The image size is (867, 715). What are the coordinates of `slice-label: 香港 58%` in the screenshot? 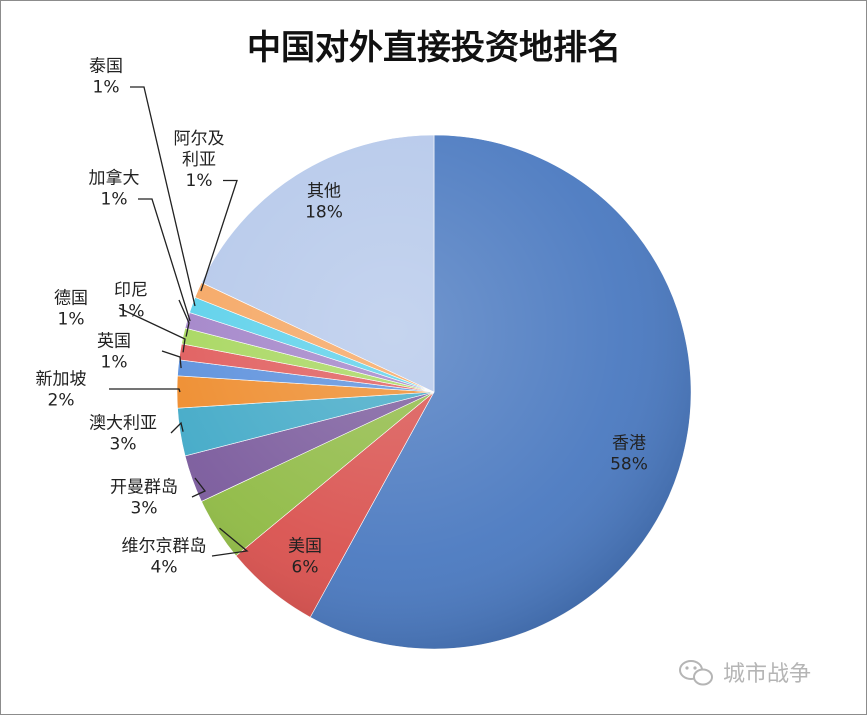 It's located at (629, 454).